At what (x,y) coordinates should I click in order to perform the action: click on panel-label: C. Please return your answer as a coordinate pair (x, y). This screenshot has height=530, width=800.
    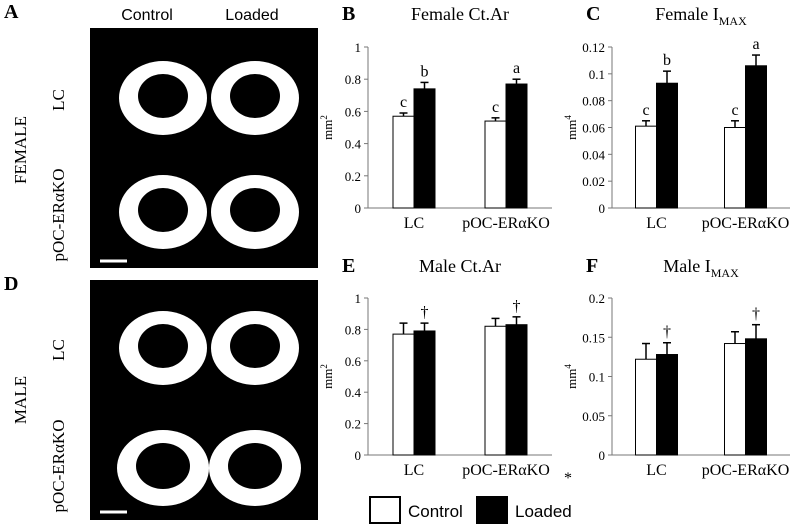
    Looking at the image, I should click on (593, 14).